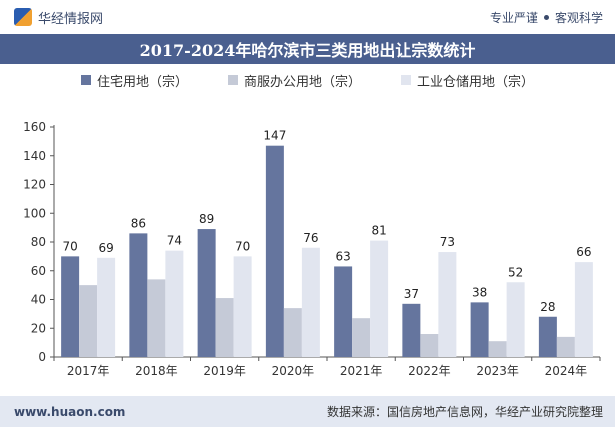 This screenshot has width=615, height=427. I want to click on data-label-industrial: 52, so click(515, 272).